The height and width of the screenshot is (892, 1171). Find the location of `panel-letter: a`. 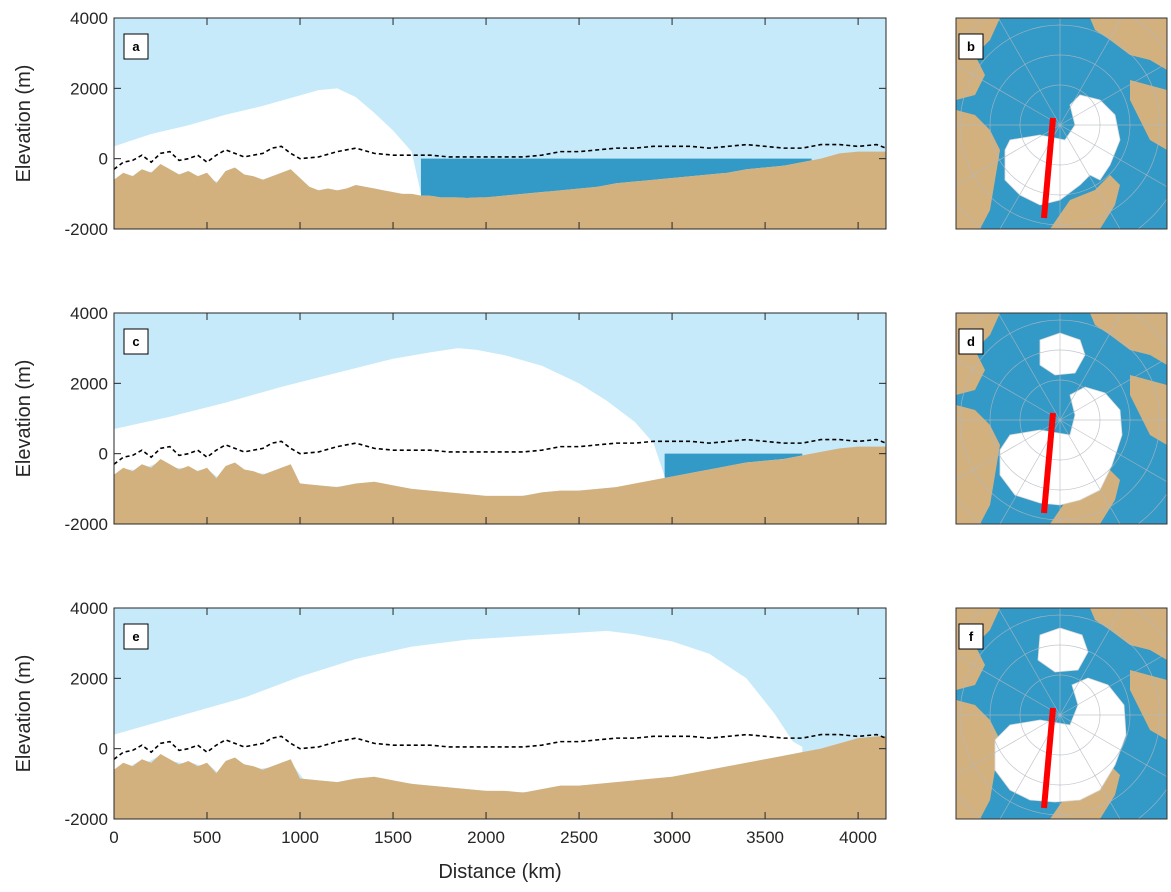

panel-letter: a is located at coordinates (136, 46).